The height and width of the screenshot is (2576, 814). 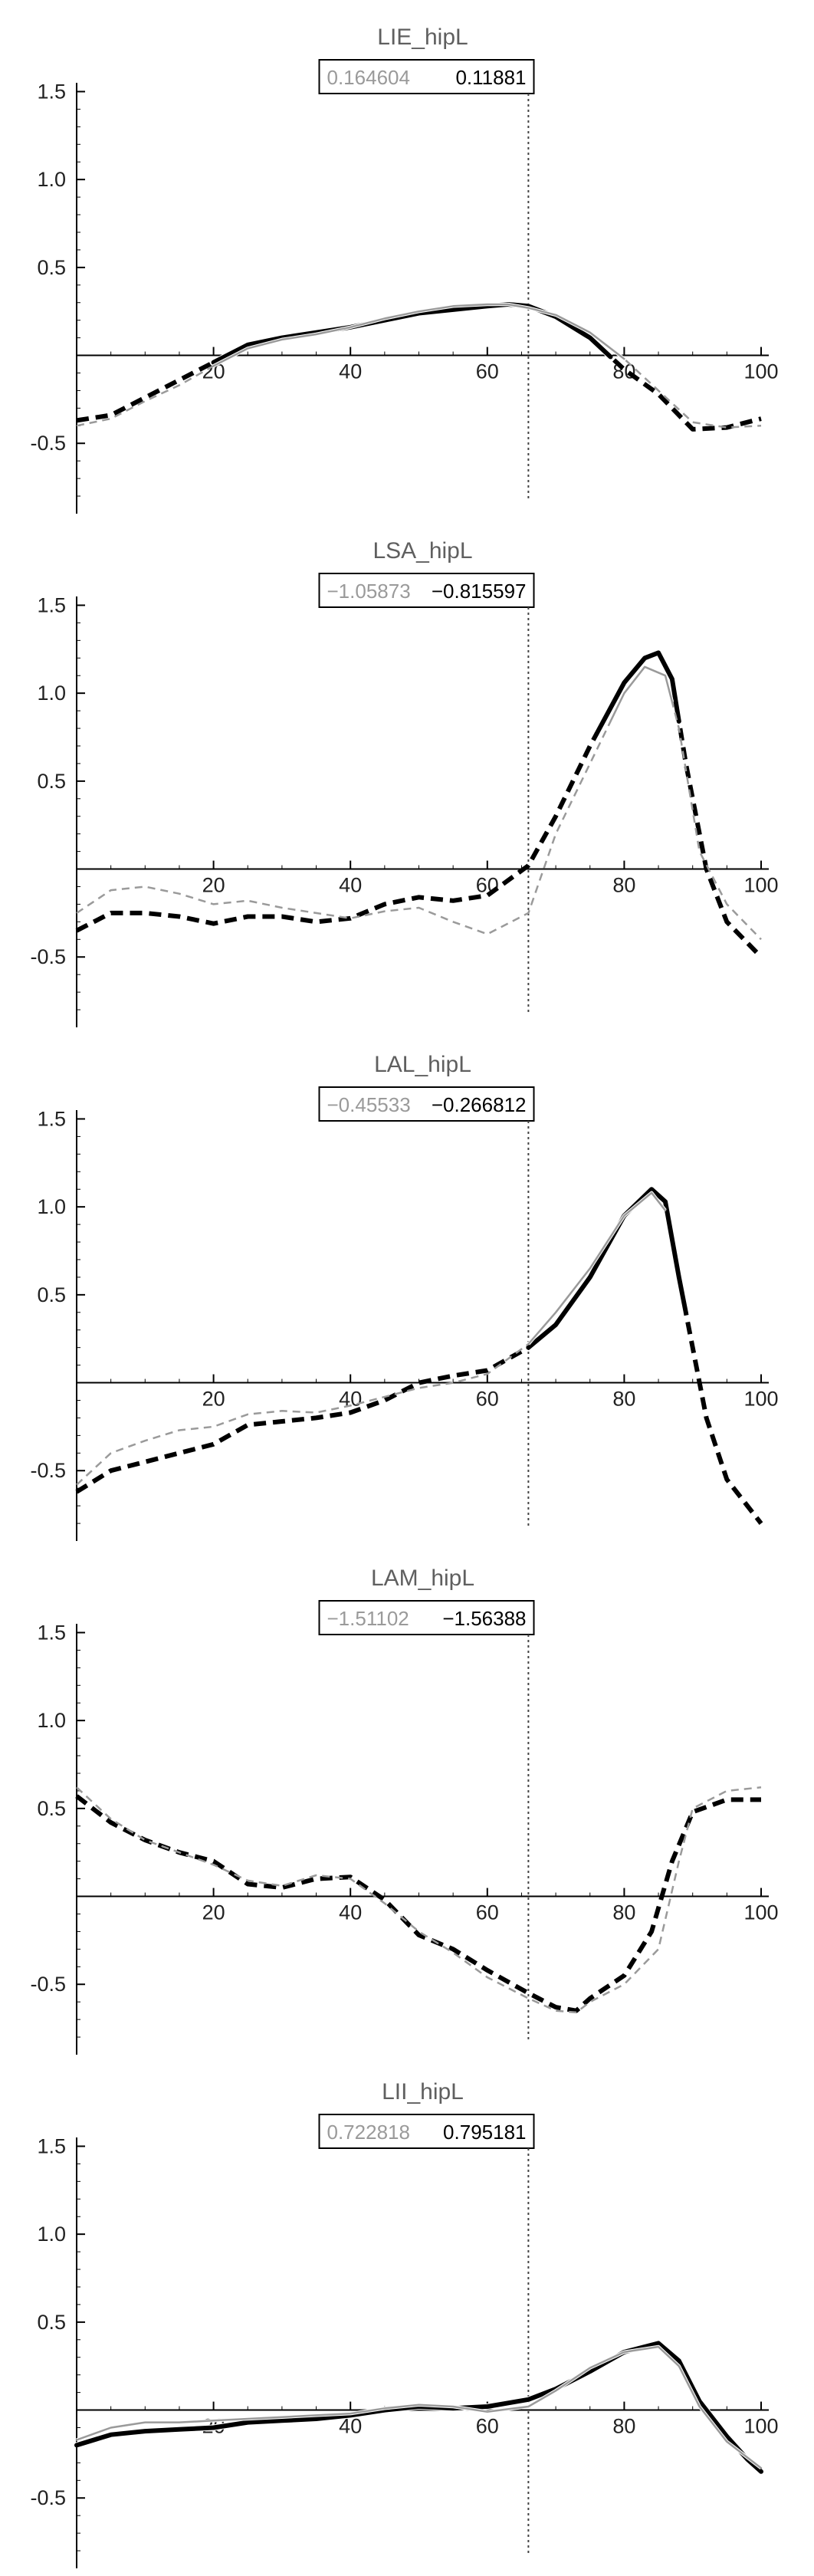 What do you see at coordinates (479, 591) in the screenshot?
I see `value-subject: −0.815597` at bounding box center [479, 591].